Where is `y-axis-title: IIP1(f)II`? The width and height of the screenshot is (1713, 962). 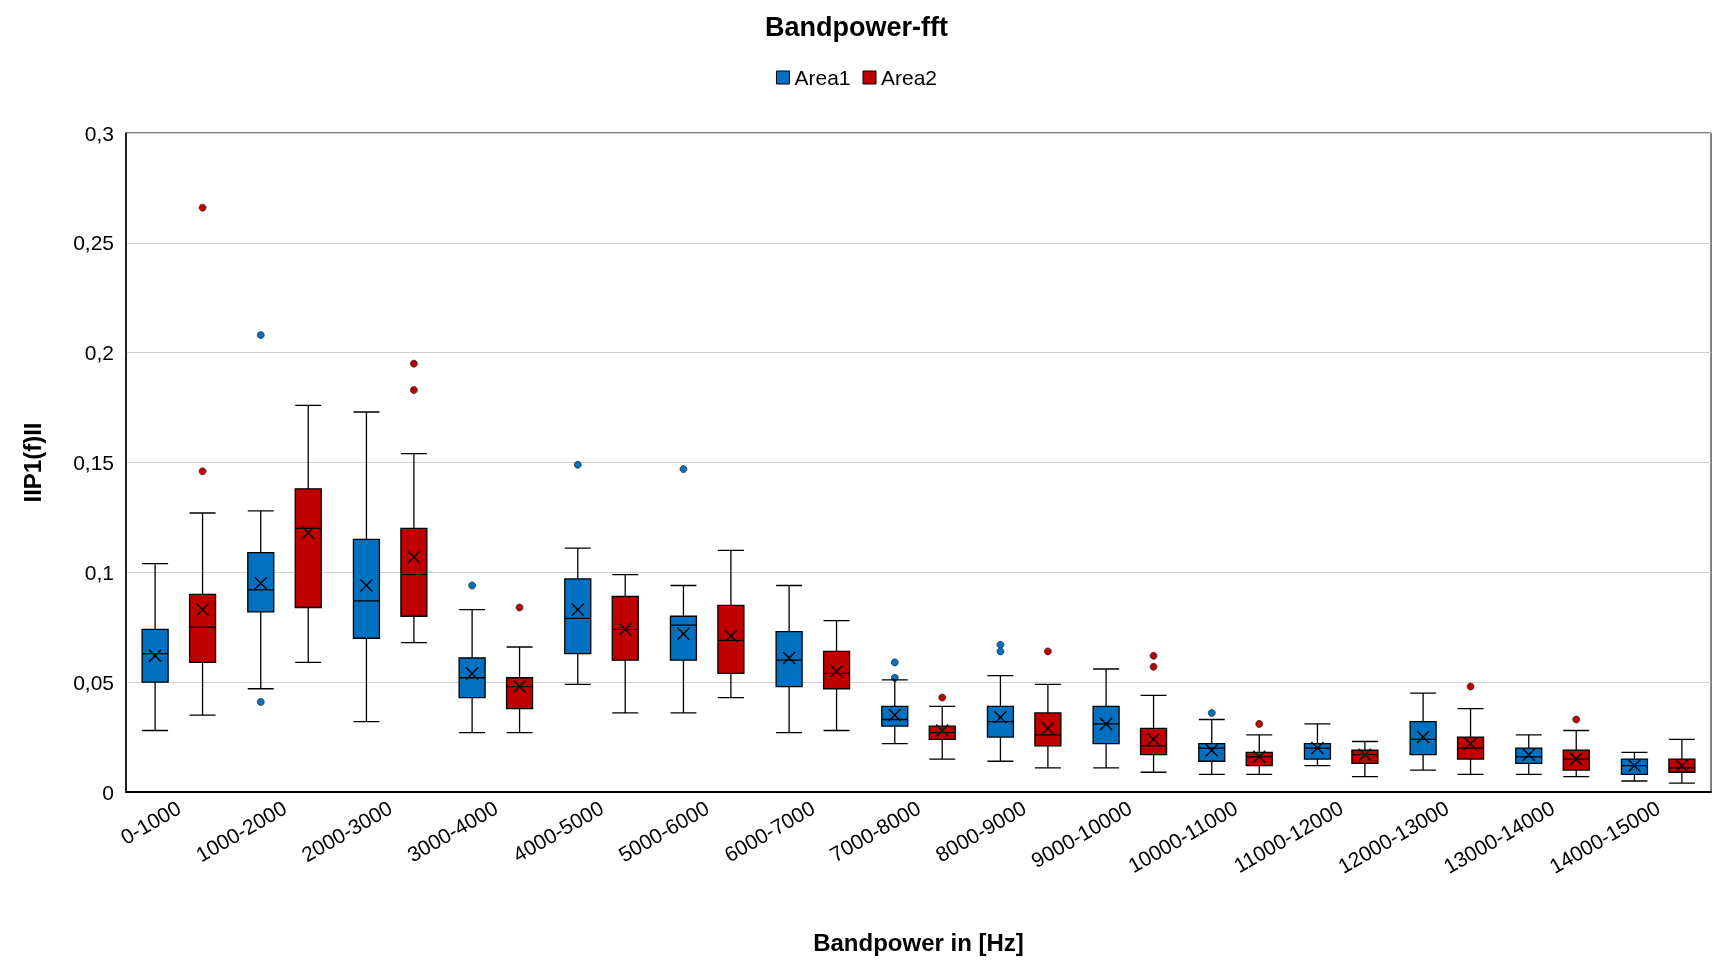 y-axis-title: IIP1(f)II is located at coordinates (32, 462).